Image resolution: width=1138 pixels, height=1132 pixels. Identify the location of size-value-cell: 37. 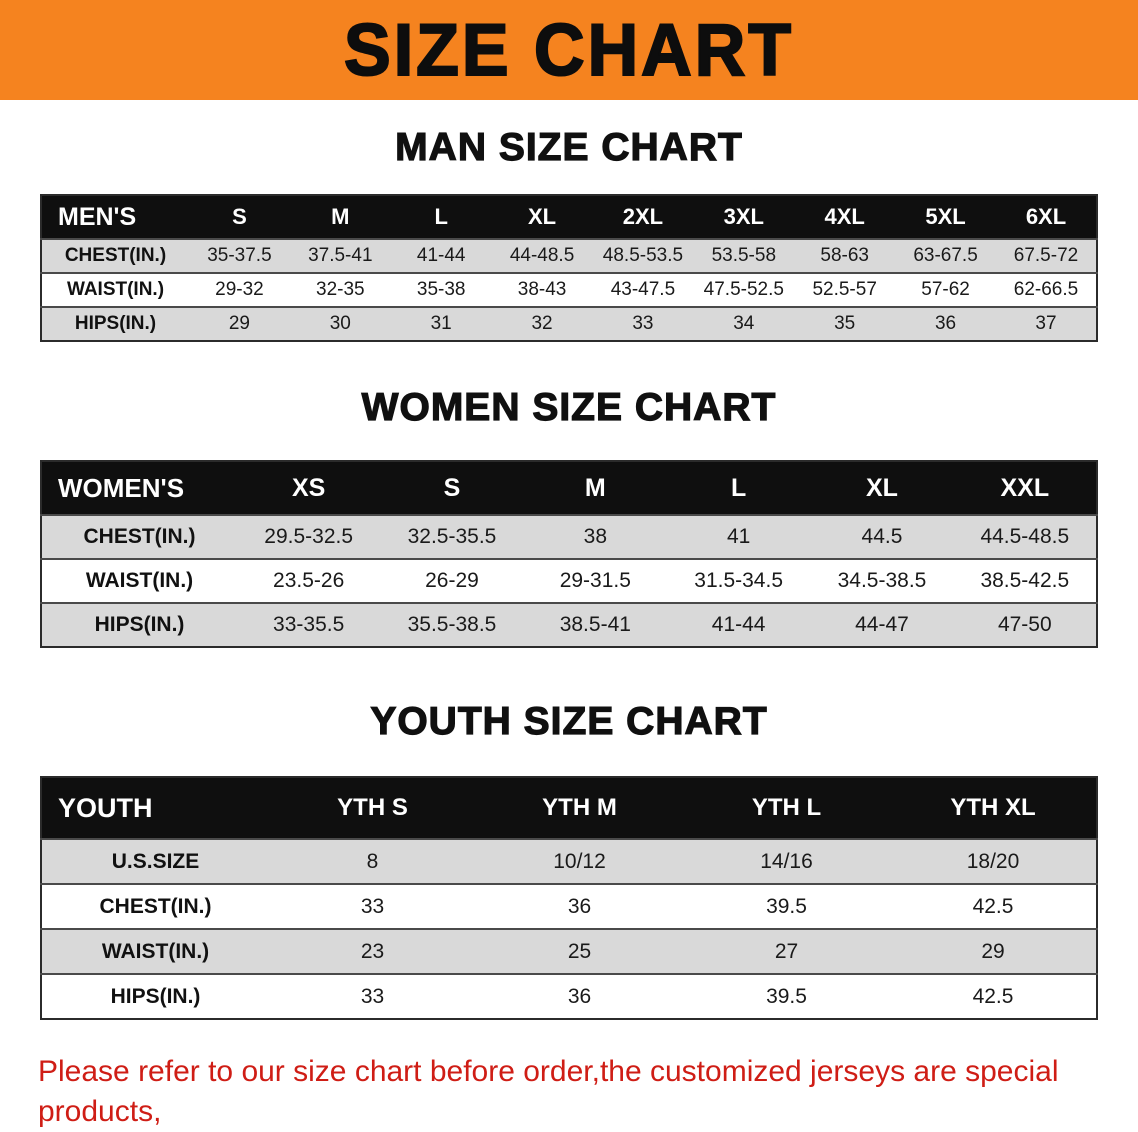
(1046, 323).